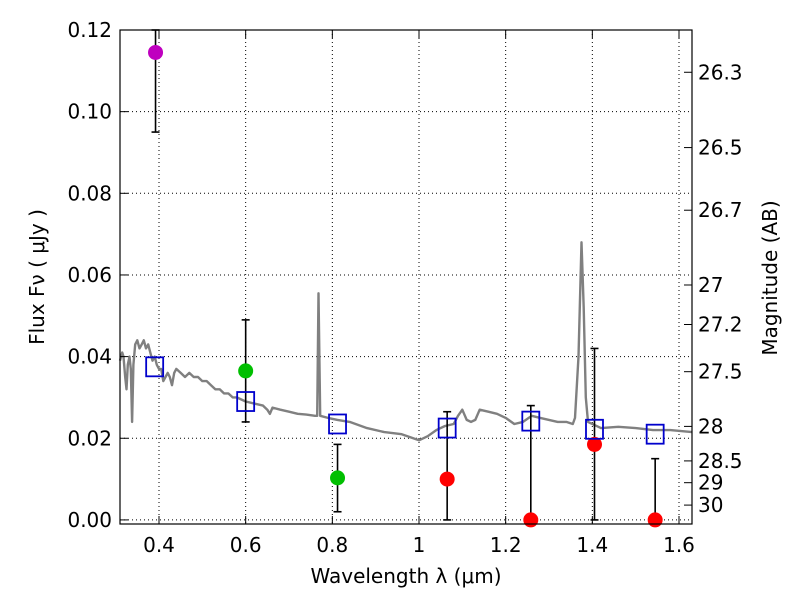 This screenshot has height=600, width=800. What do you see at coordinates (592, 545) in the screenshot?
I see `x-tick-label: 1.4` at bounding box center [592, 545].